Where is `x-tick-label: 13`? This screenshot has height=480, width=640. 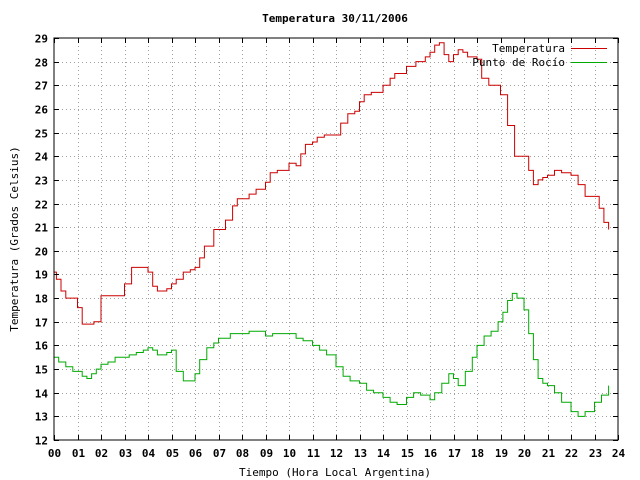
x-tick-label: 13 is located at coordinates (360, 453).